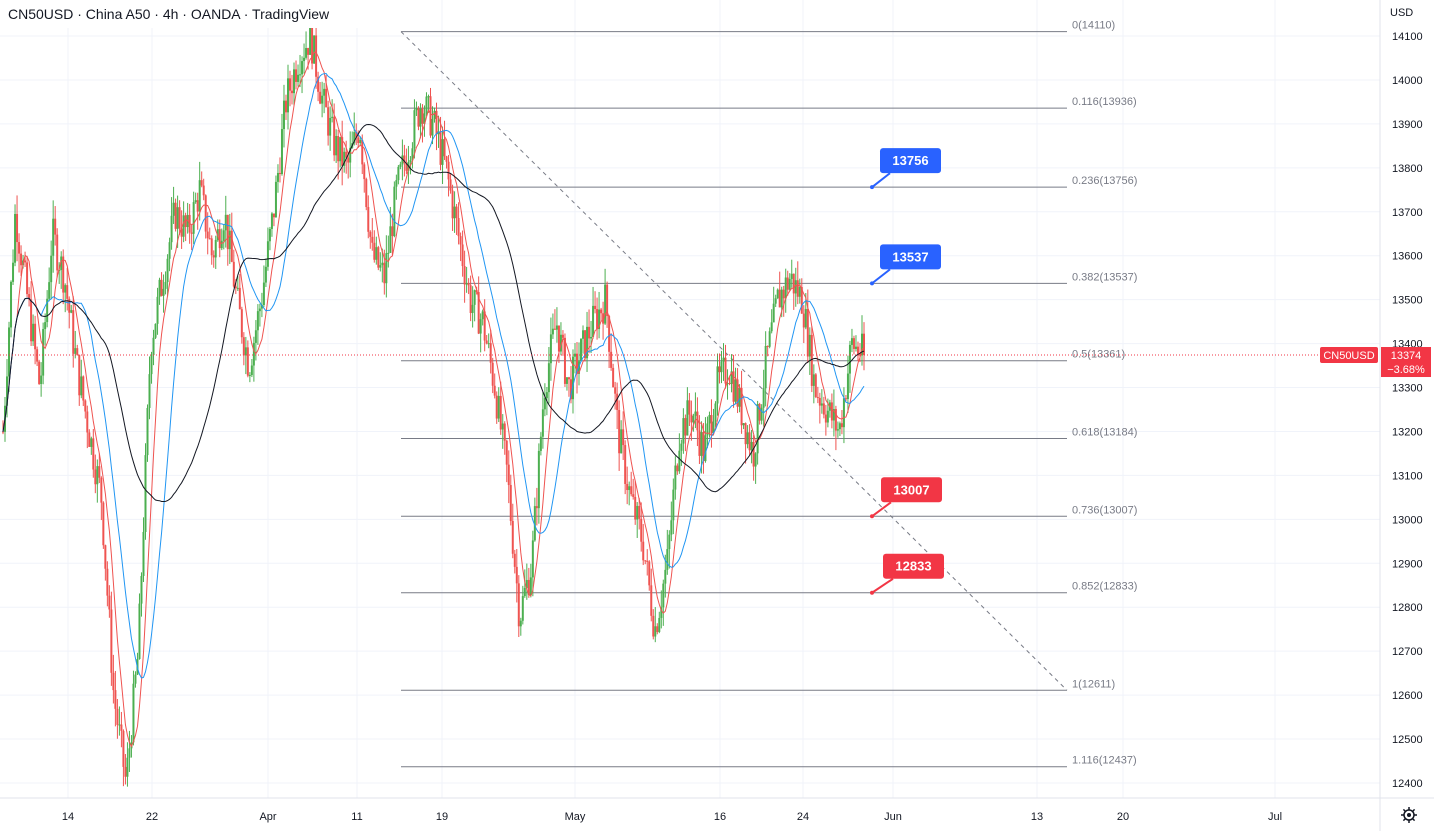 Image resolution: width=1434 pixels, height=836 pixels. Describe the element at coordinates (1407, 740) in the screenshot. I see `y-tick-label: 12500` at that location.